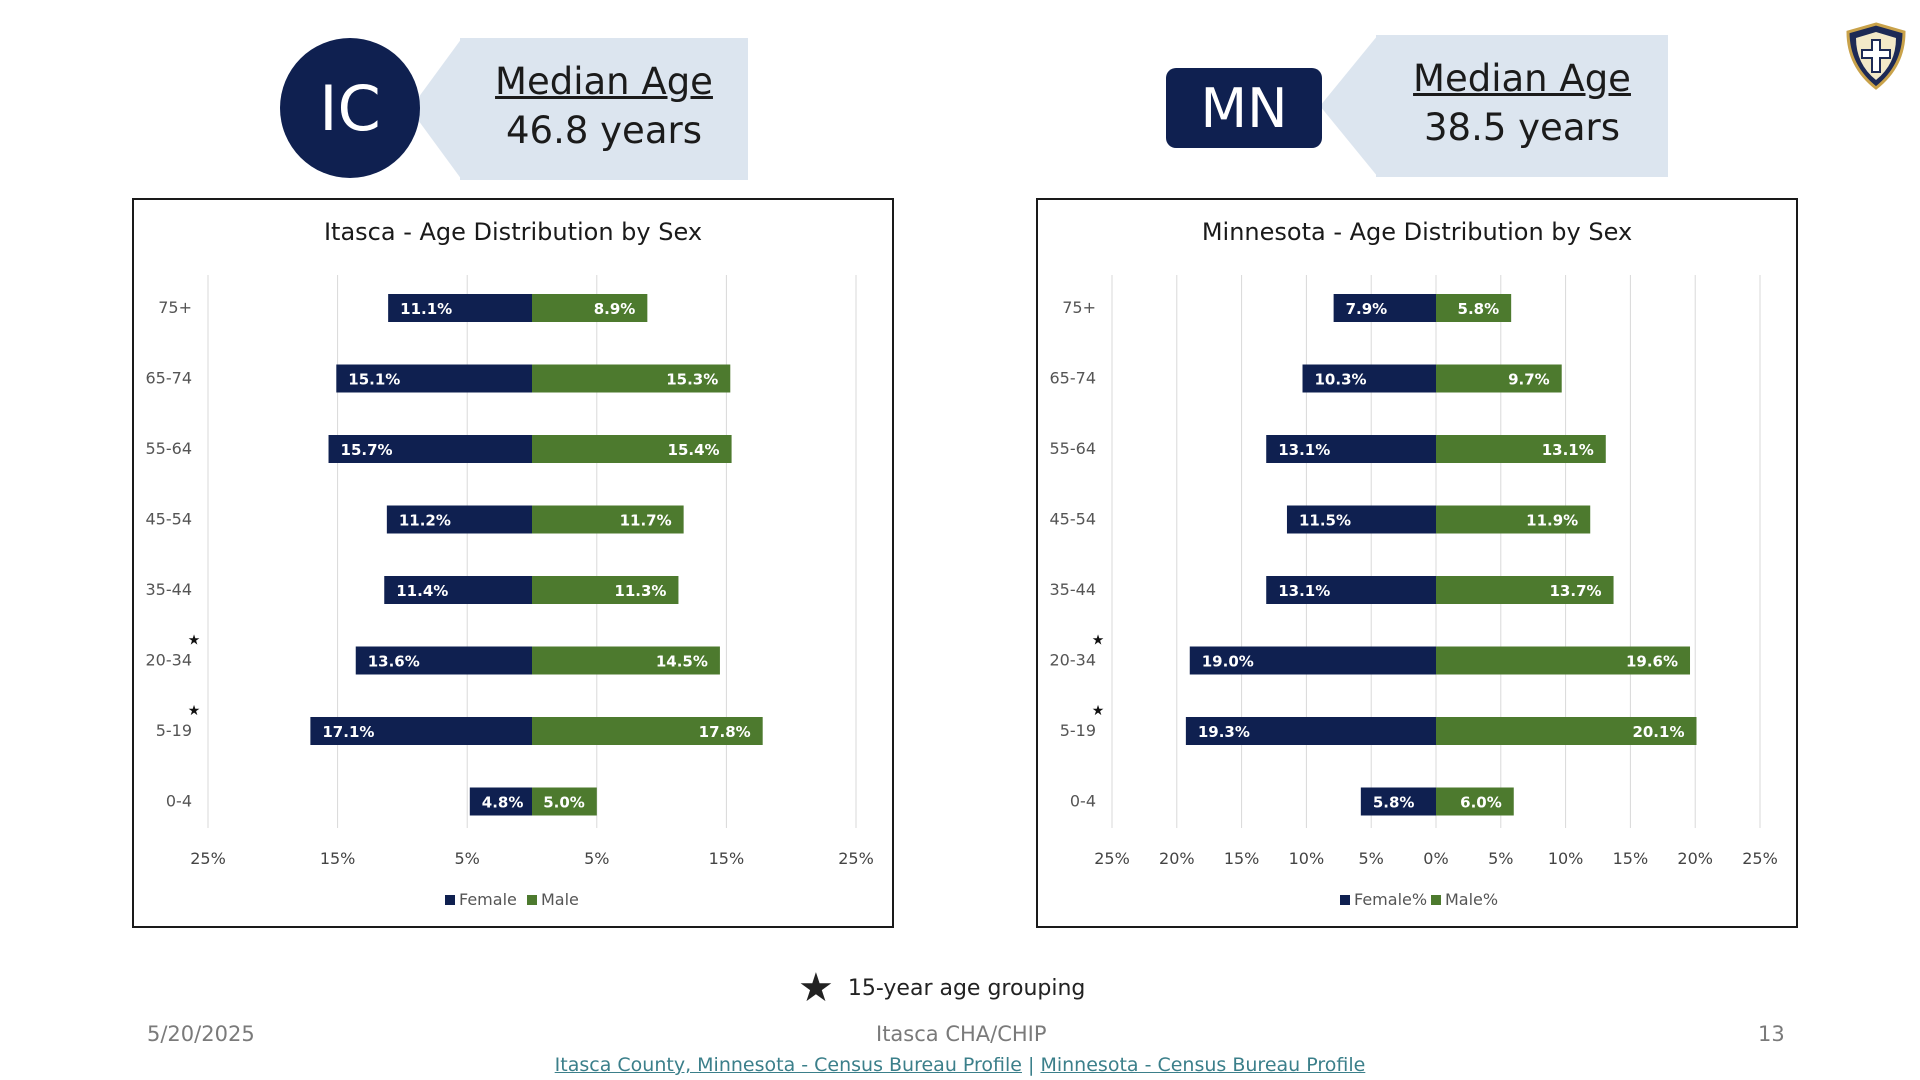 The height and width of the screenshot is (1080, 1920). Describe the element at coordinates (640, 591) in the screenshot. I see `male-bar-label: 11.3%` at that location.